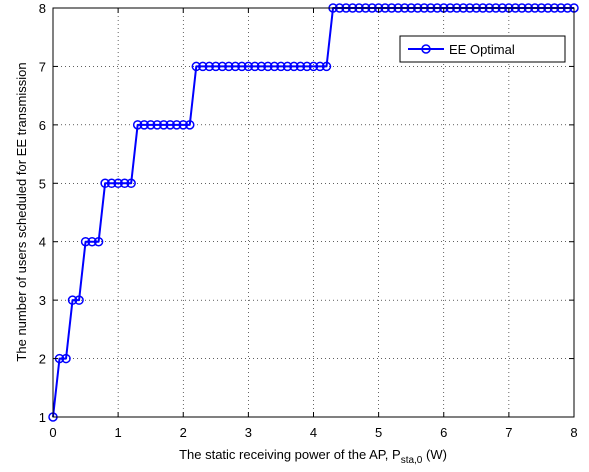  Describe the element at coordinates (42, 125) in the screenshot. I see `y-tick-label: 6` at that location.